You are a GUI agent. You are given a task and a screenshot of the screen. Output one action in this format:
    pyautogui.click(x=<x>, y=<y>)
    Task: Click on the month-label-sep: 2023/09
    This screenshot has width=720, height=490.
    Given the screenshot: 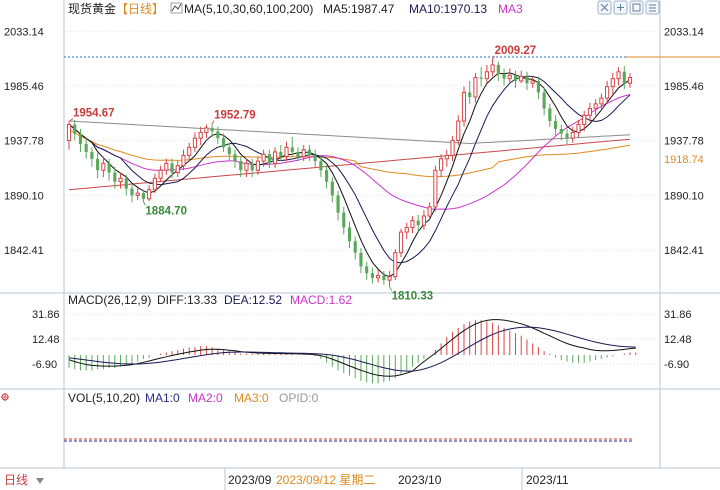 What is the action you would take?
    pyautogui.click(x=250, y=480)
    